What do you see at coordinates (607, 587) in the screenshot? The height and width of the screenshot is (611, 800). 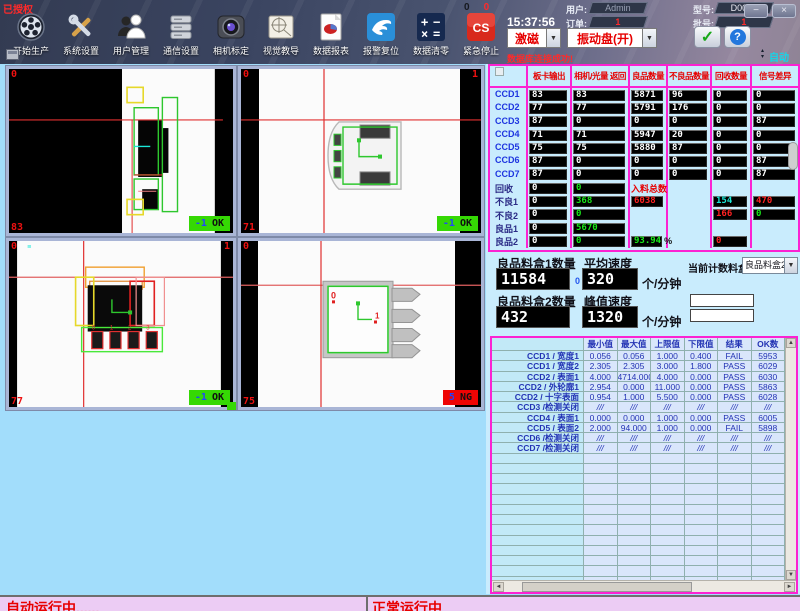 I see `hscroll-thumb` at bounding box center [607, 587].